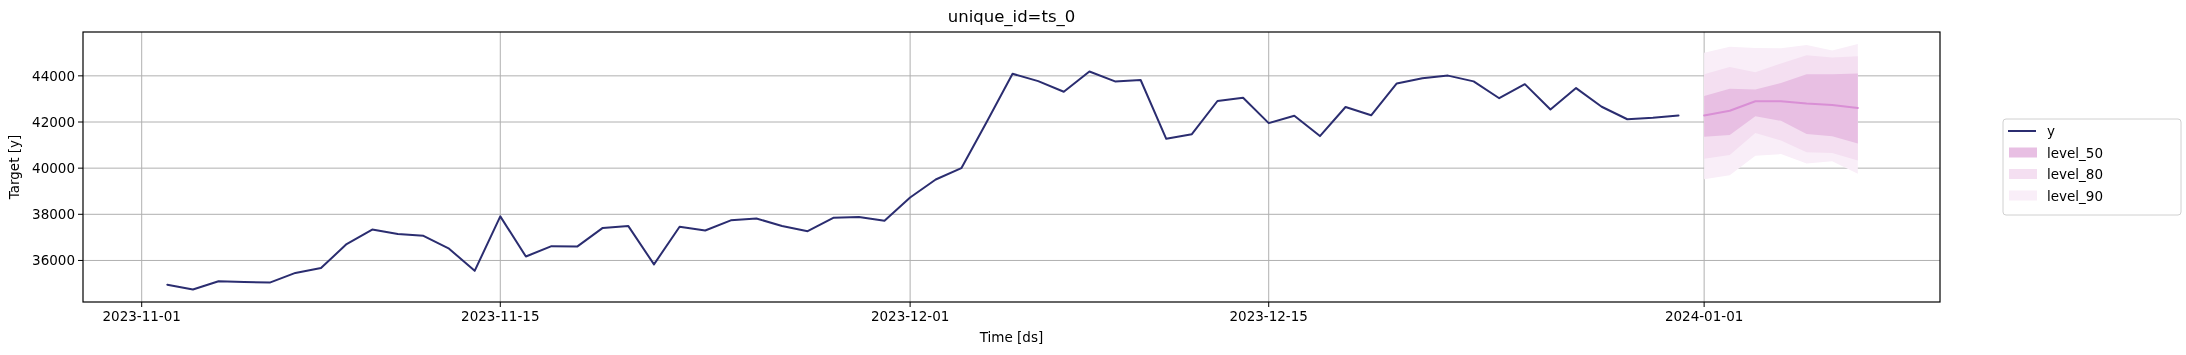 The image size is (2186, 355). Describe the element at coordinates (1011, 337) in the screenshot. I see `x-axis-title: Time [ds]` at that location.